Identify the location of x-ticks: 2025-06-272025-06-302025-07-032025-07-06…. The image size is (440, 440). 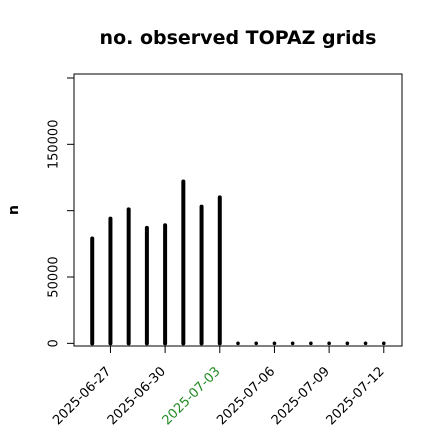
(219, 387).